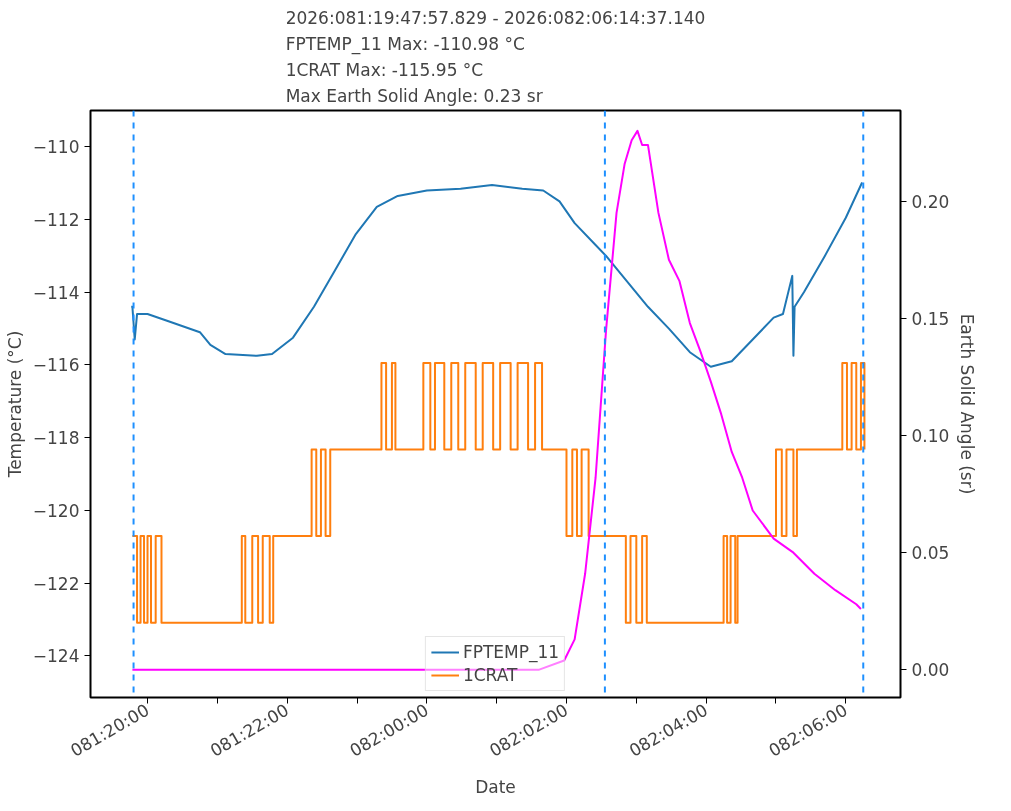  I want to click on y2-tick-label: 0.05, so click(930, 553).